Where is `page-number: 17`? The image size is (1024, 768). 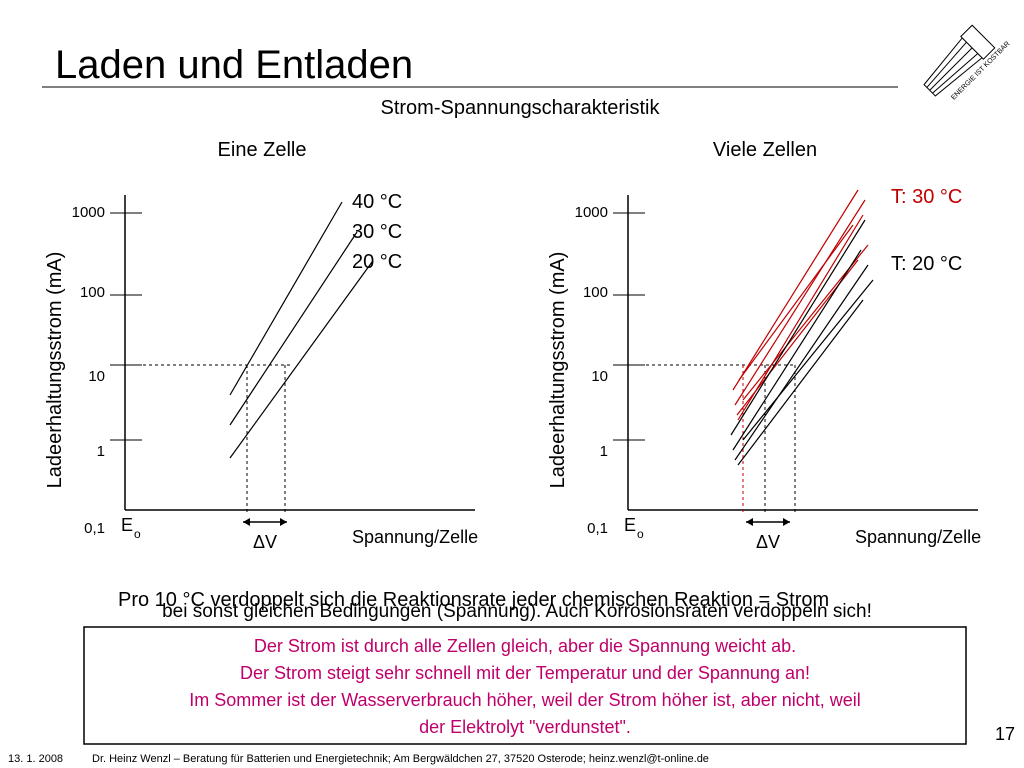
page-number: 17 is located at coordinates (1005, 734).